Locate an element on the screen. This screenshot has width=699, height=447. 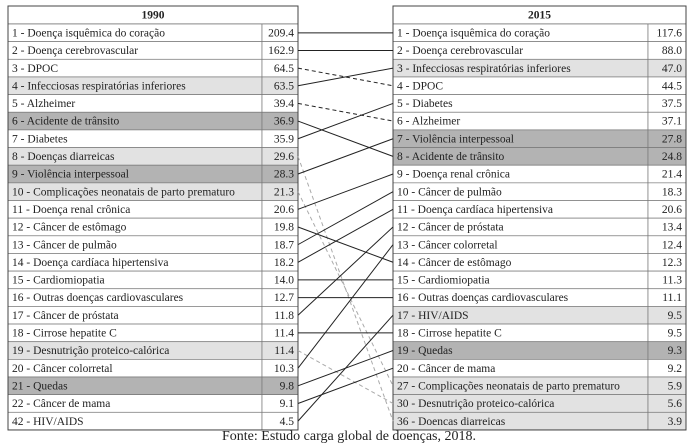
row-value: 18.7 is located at coordinates (284, 245).